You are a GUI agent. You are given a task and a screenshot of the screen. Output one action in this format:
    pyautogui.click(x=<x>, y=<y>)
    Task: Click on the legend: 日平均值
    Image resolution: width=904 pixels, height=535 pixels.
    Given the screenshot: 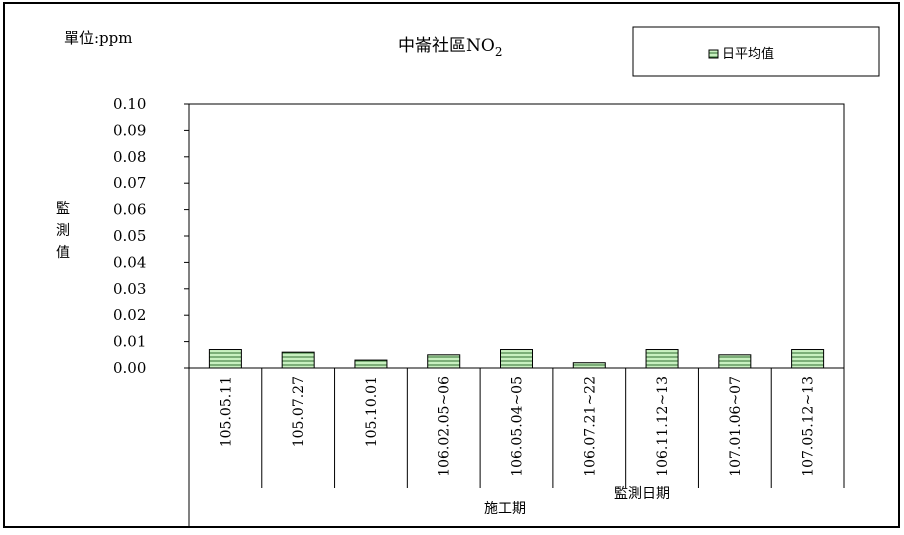 What is the action you would take?
    pyautogui.click(x=756, y=51)
    